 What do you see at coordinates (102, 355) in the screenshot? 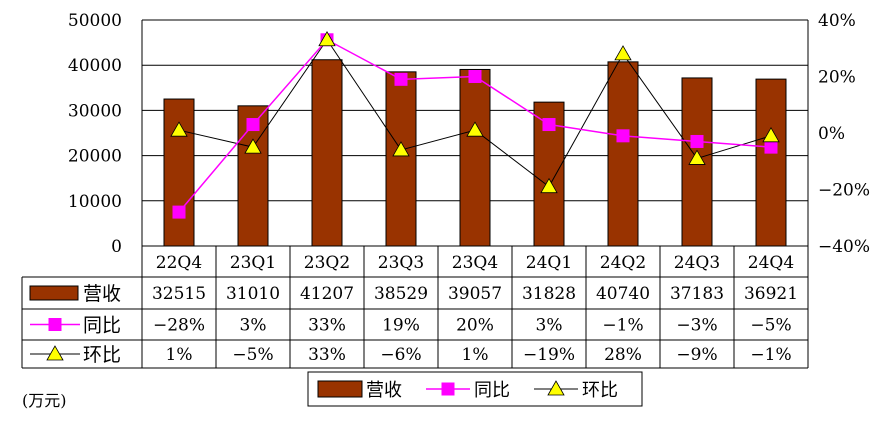
I see `table-row-label: 环比` at bounding box center [102, 355].